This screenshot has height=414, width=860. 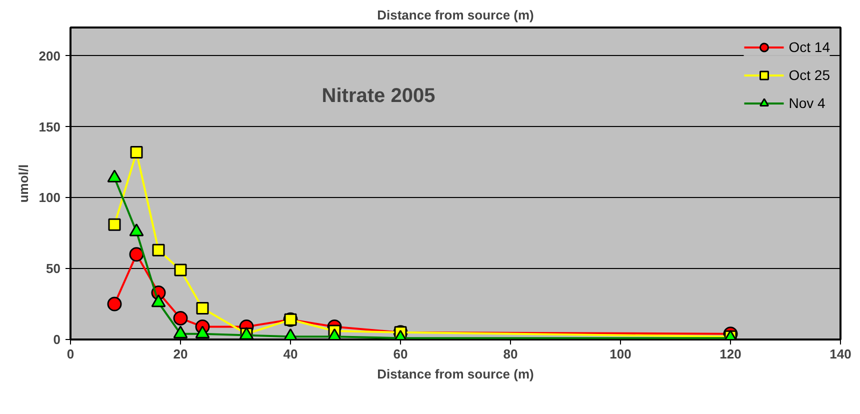 What do you see at coordinates (49, 198) in the screenshot?
I see `y-tick-label: 100` at bounding box center [49, 198].